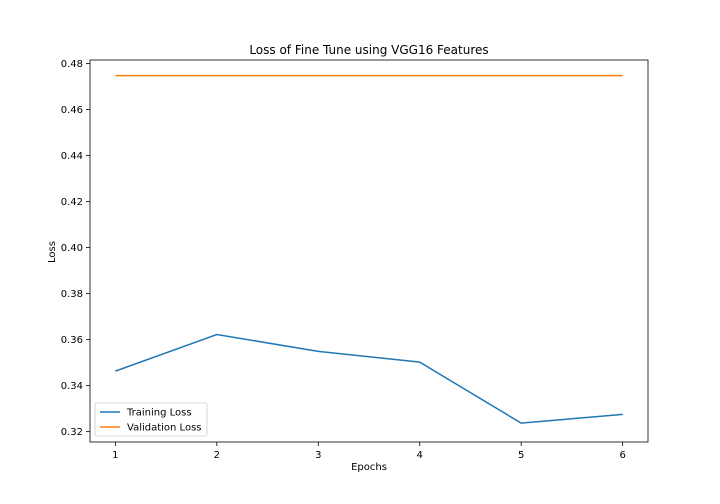 Image resolution: width=720 pixels, height=504 pixels. I want to click on y-axis-label: Loss, so click(52, 252).